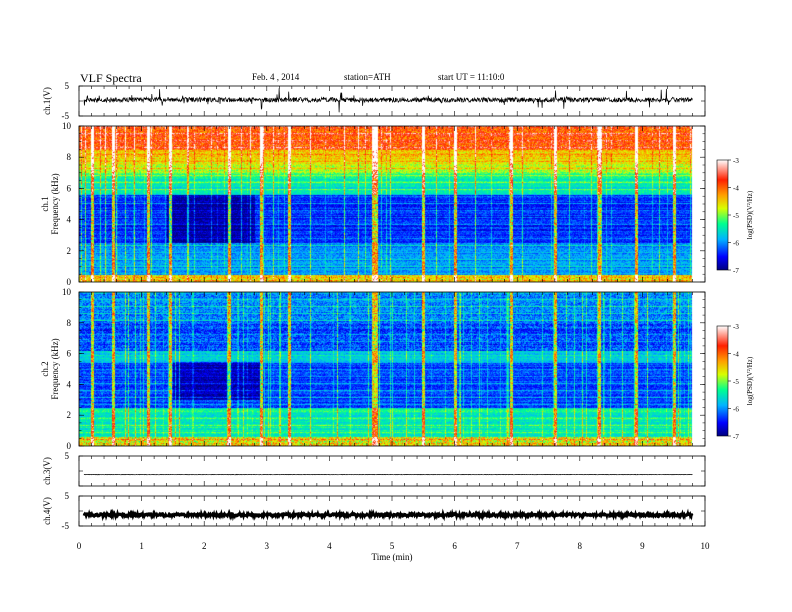 This screenshot has width=792, height=612. I want to click on x-tick-label: 10, so click(706, 546).